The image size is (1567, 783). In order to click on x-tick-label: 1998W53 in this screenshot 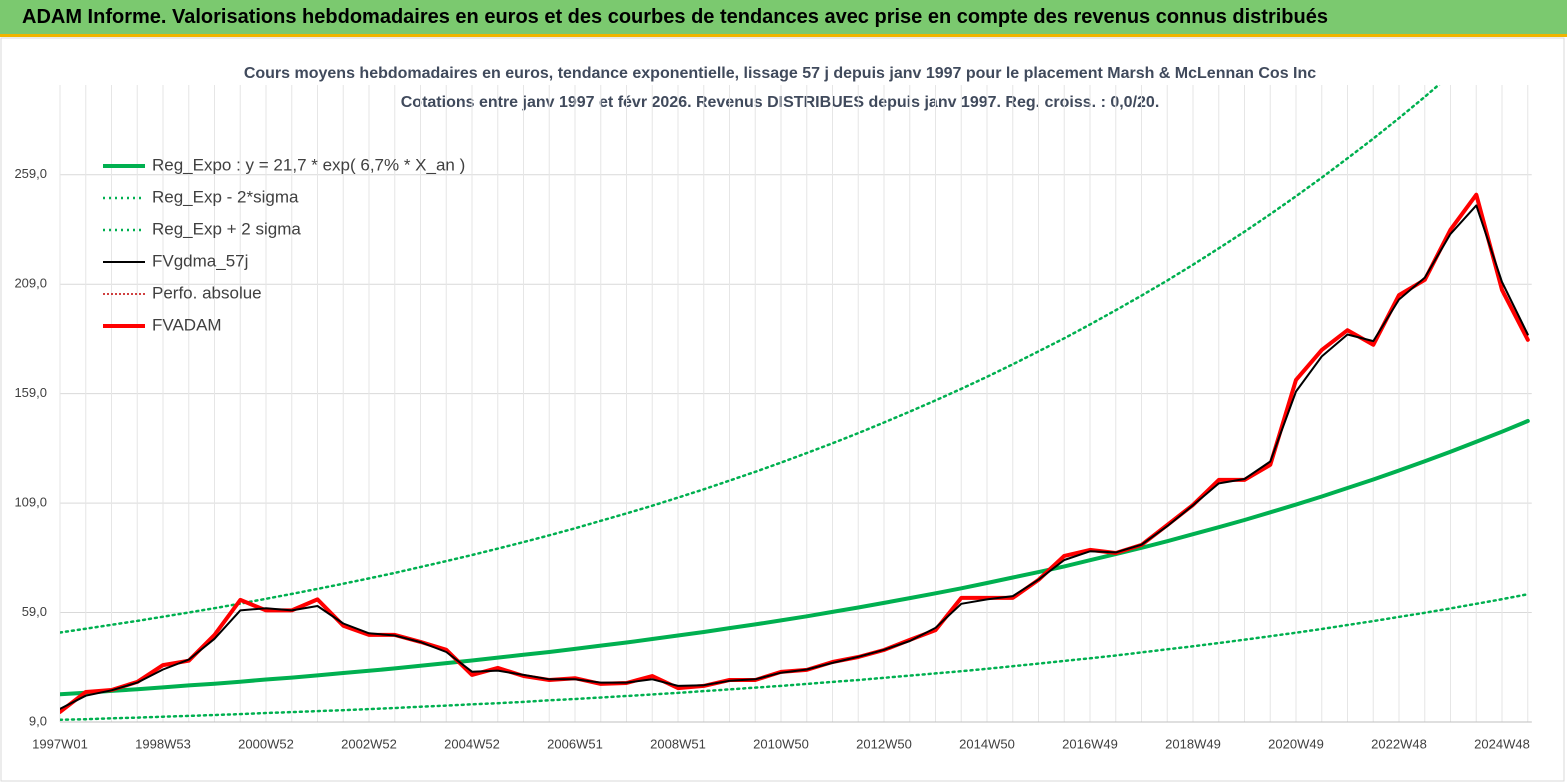, I will do `click(163, 743)`.